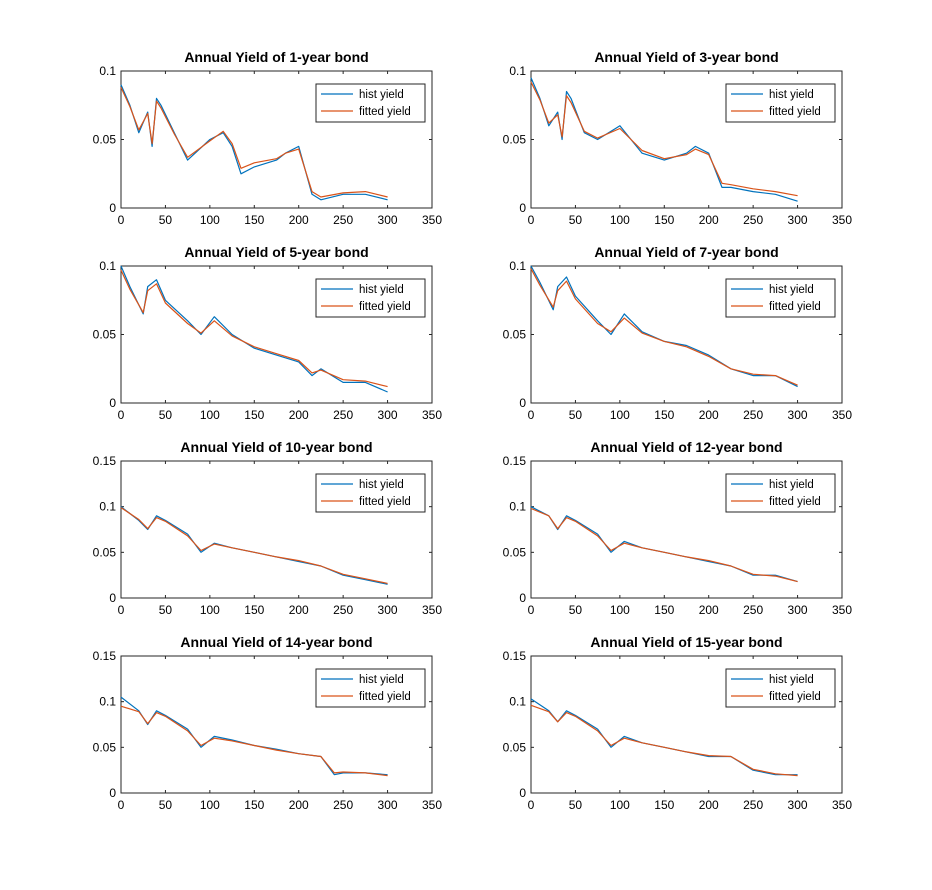  Describe the element at coordinates (686, 252) in the screenshot. I see `chart-title: Annual Yield of 7-year bond` at that location.